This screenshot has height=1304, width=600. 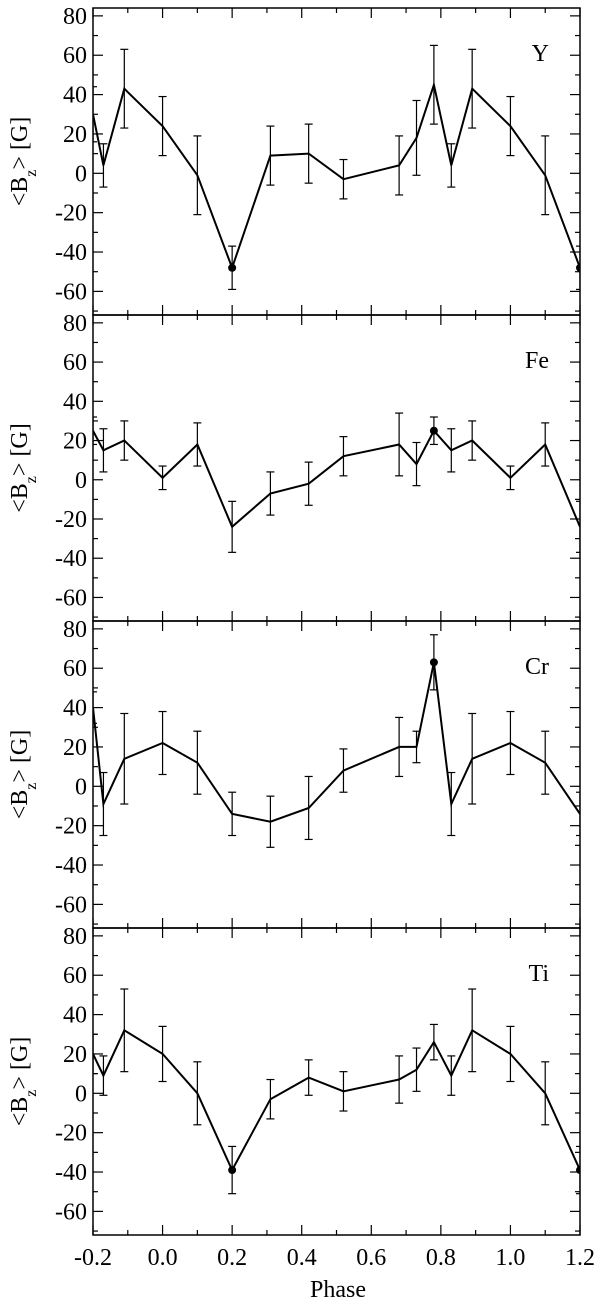 What do you see at coordinates (539, 974) in the screenshot?
I see `element-label-ti: Ti` at bounding box center [539, 974].